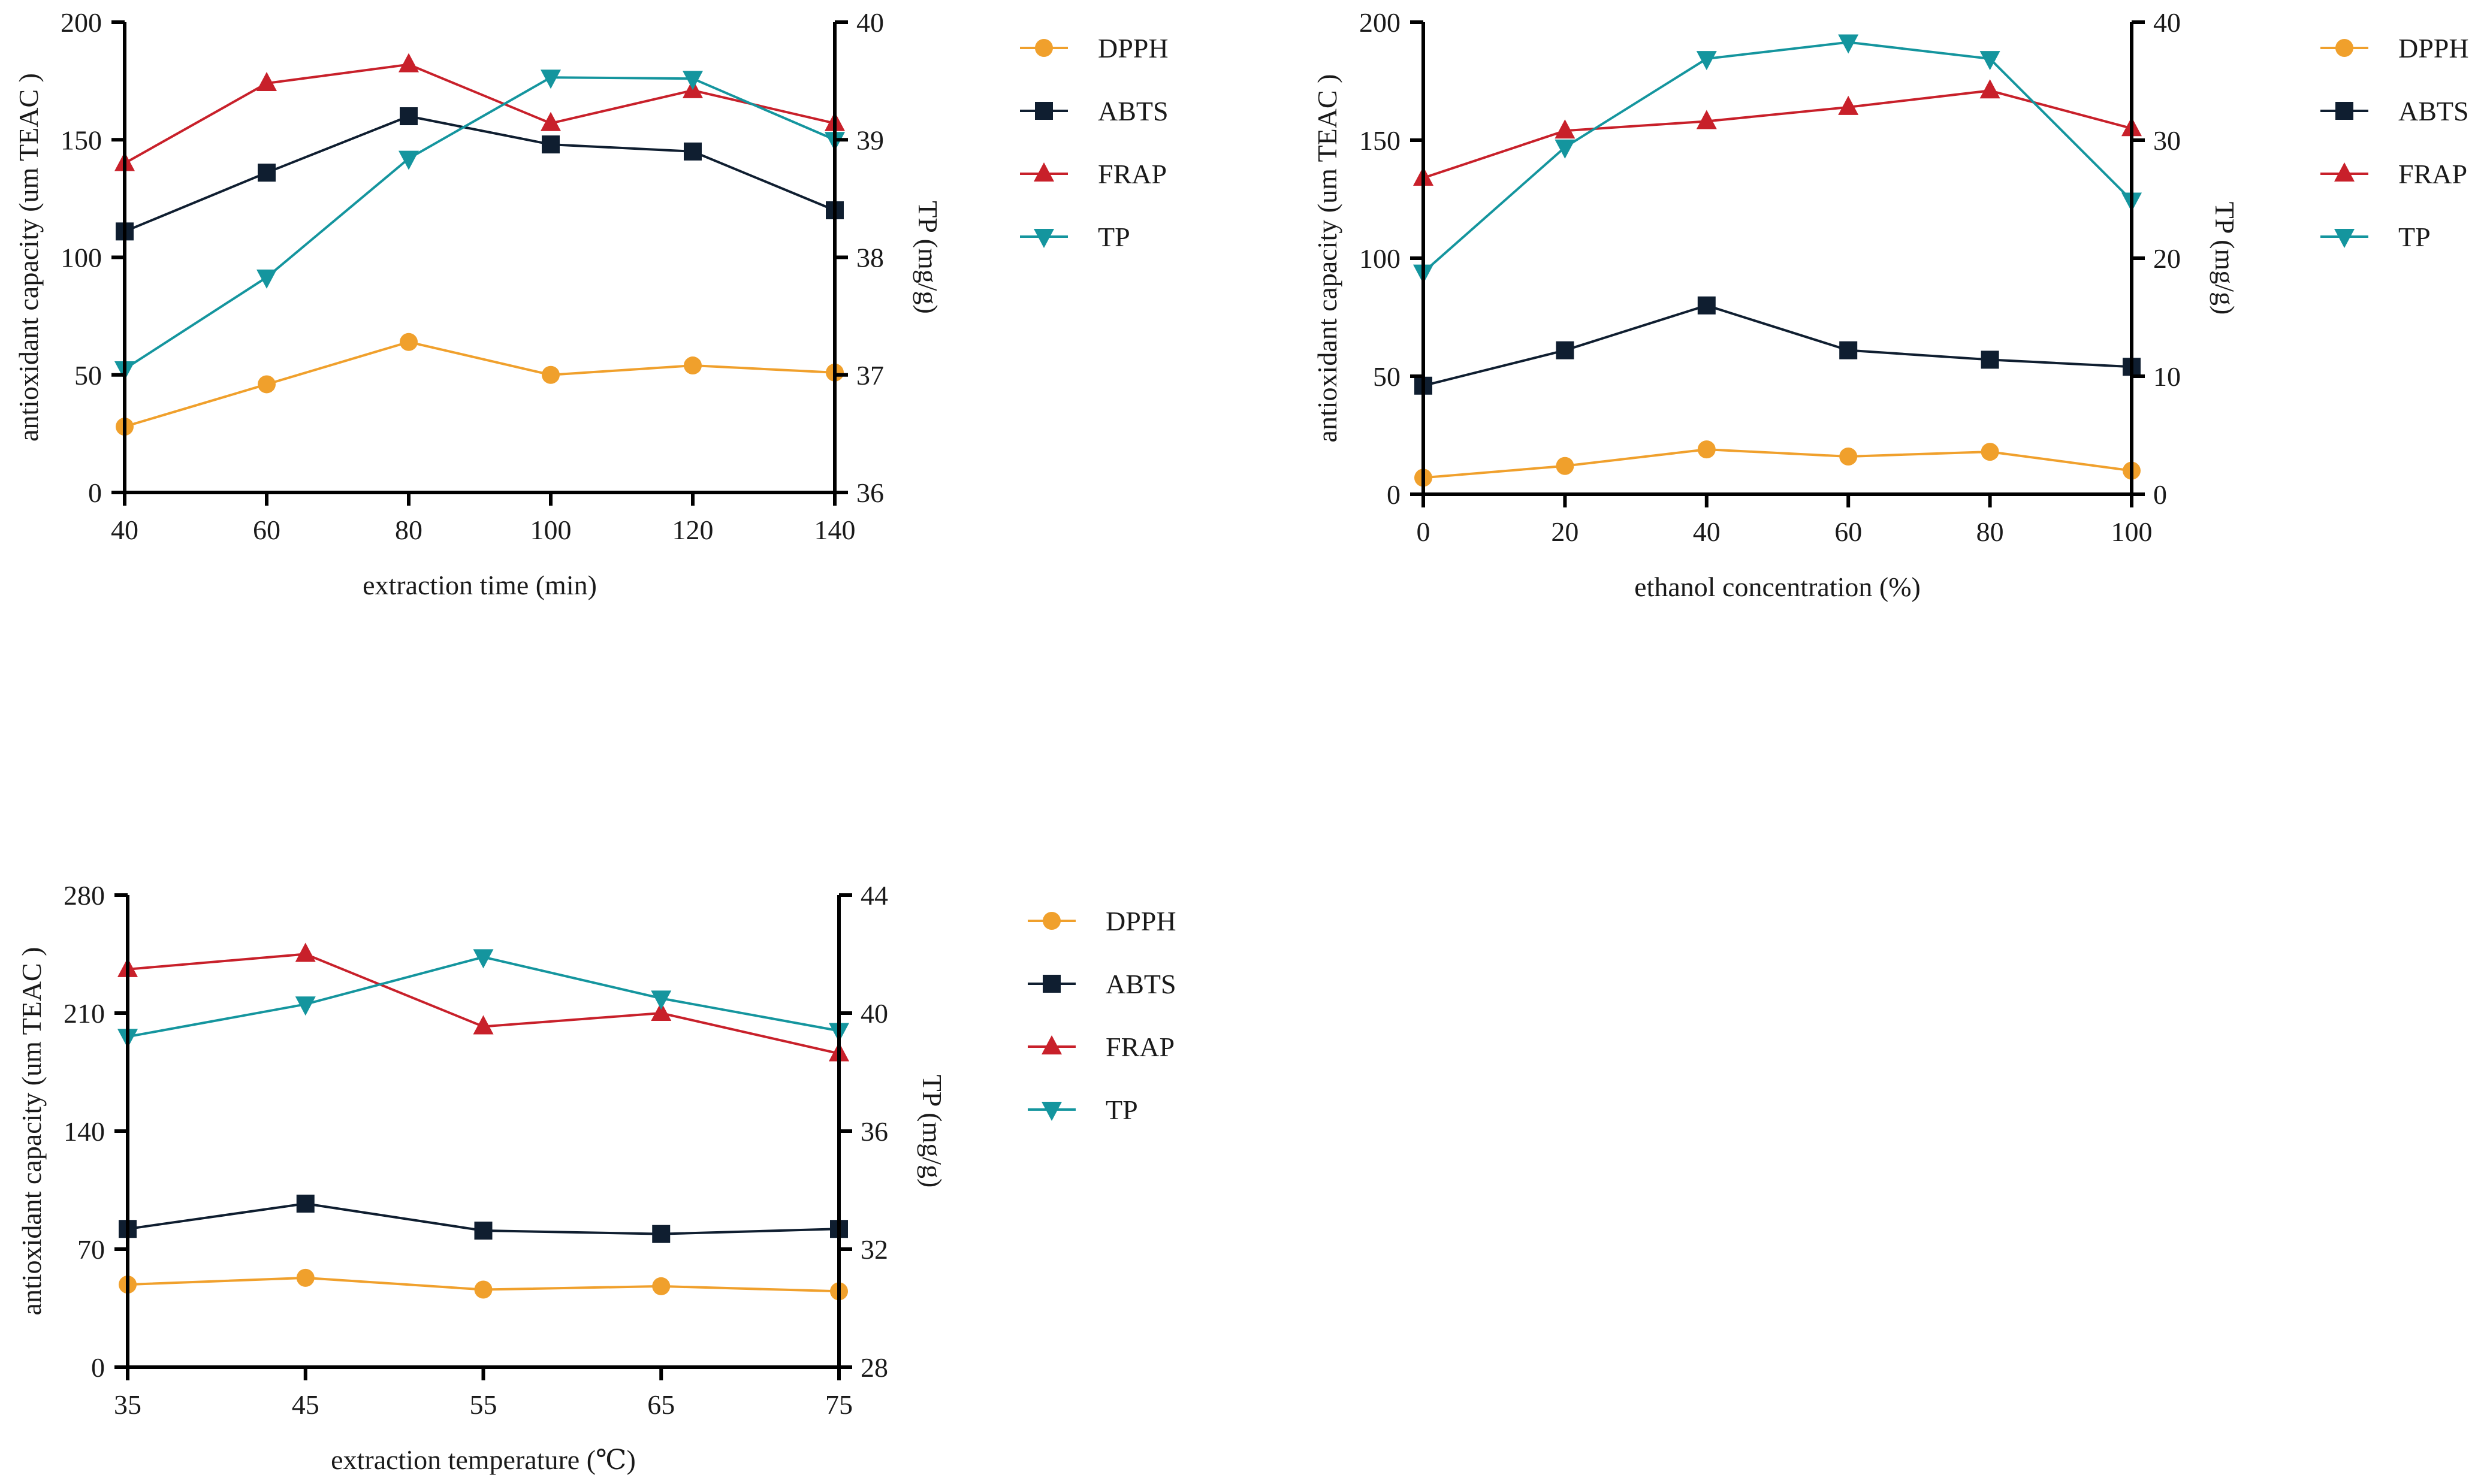 This screenshot has width=2487, height=1484. Describe the element at coordinates (1380, 140) in the screenshot. I see `y-tick-label: 150` at that location.